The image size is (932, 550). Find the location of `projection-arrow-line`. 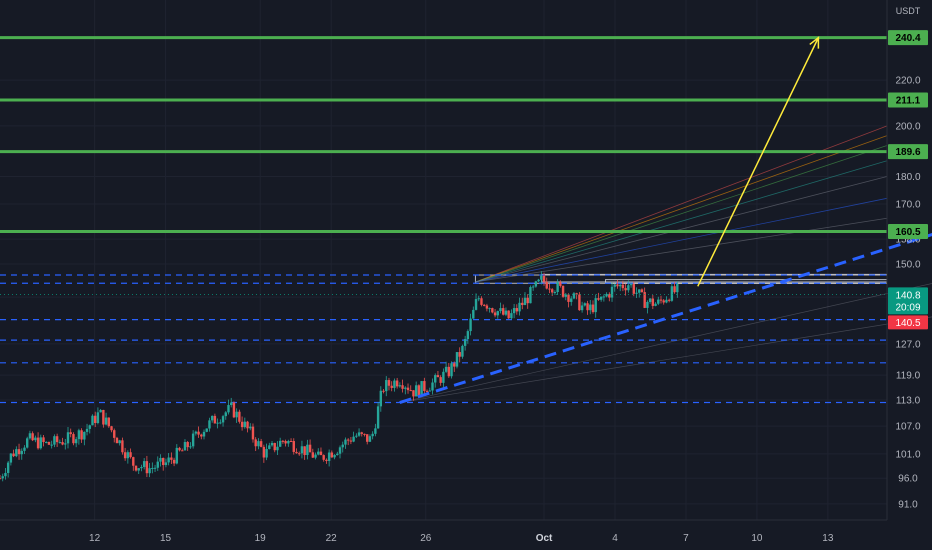

projection-arrow-line is located at coordinates (758, 162).